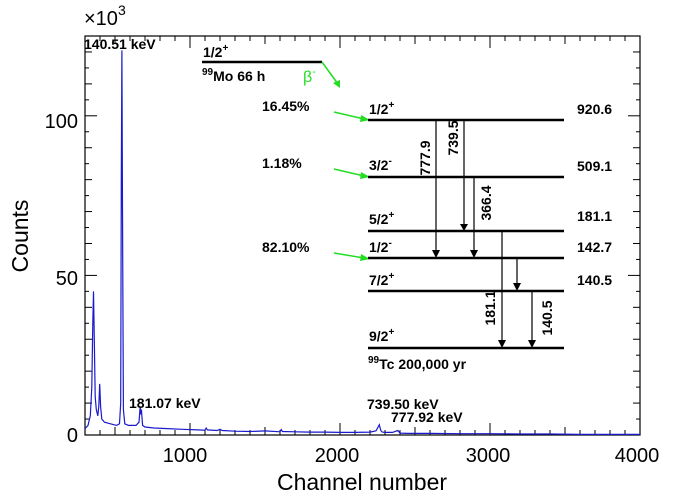 The image size is (676, 498). What do you see at coordinates (351, 186) in the screenshot?
I see `feeding-arrows` at bounding box center [351, 186].